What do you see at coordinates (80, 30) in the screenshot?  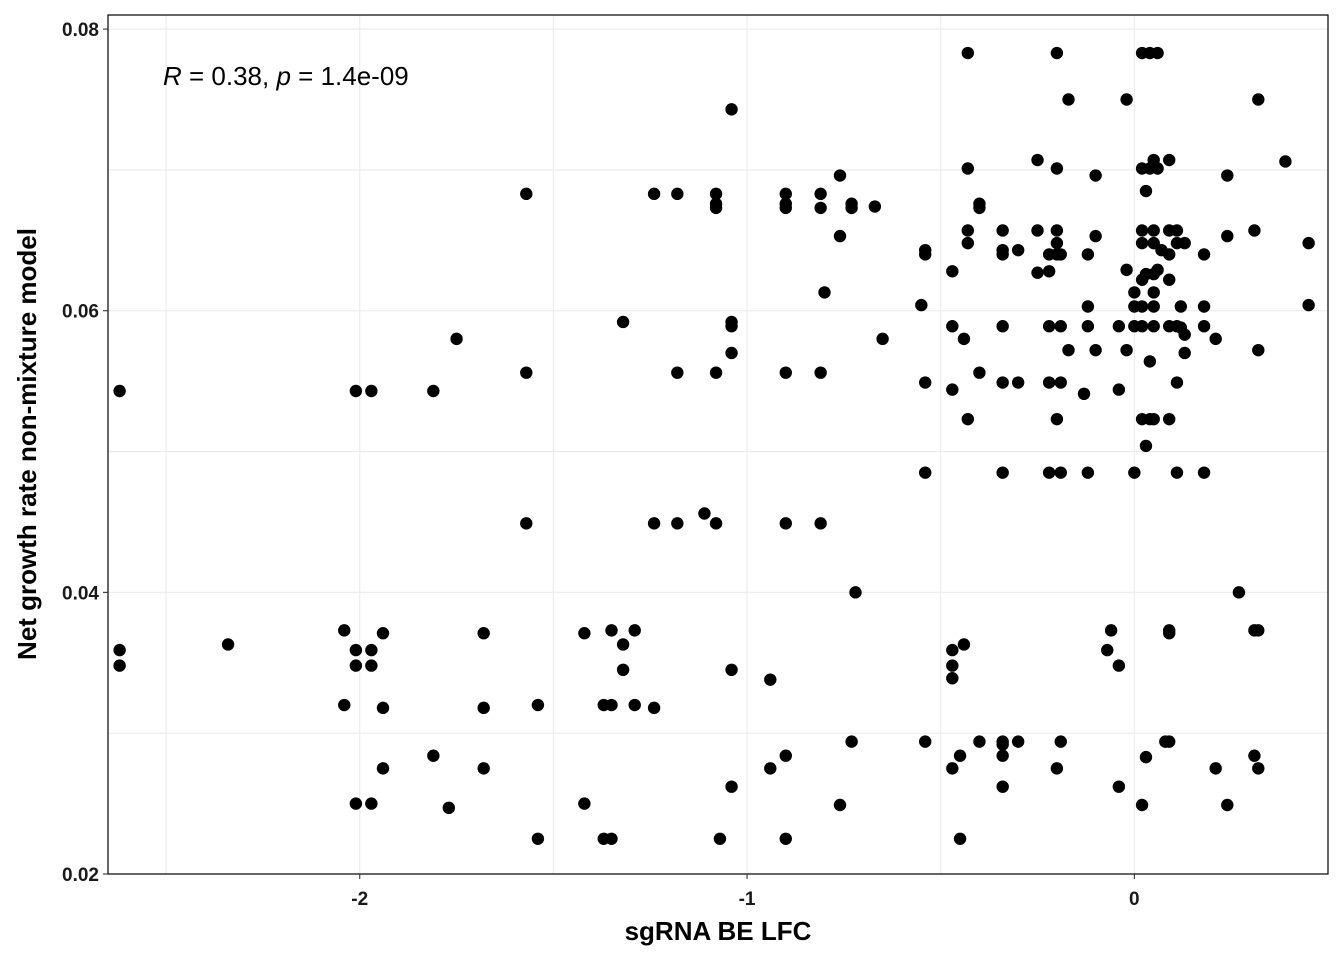 I see `y-tick-label: 0.08` at bounding box center [80, 30].